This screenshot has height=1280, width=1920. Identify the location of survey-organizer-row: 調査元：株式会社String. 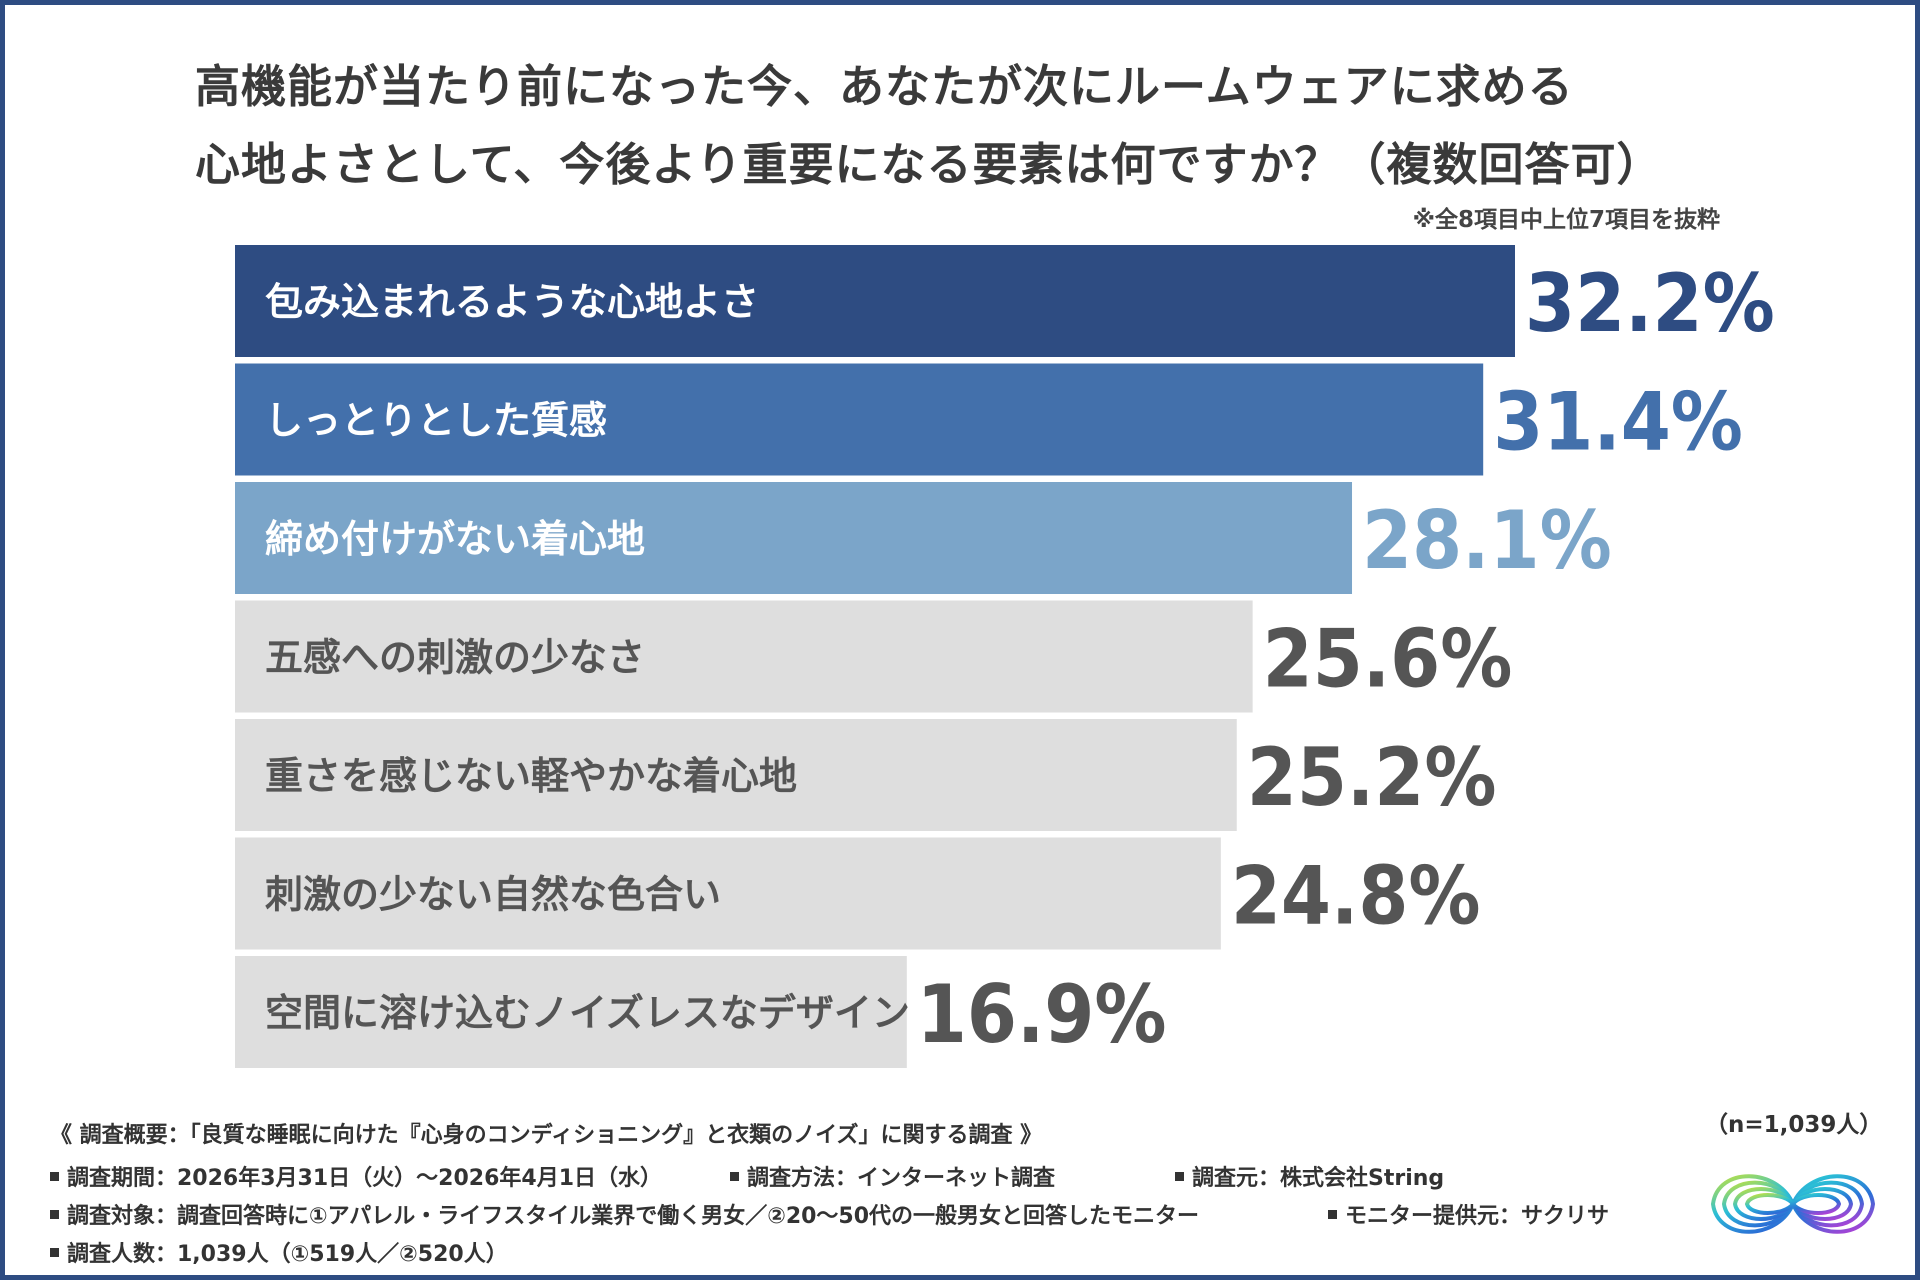
(1309, 1176).